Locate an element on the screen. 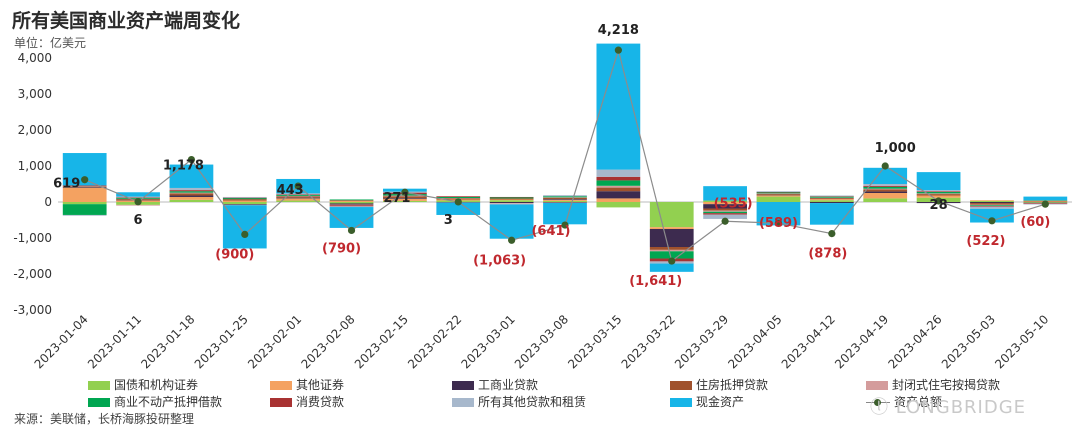 This screenshot has width=1080, height=428. legend-item: 资产总额 is located at coordinates (904, 401).